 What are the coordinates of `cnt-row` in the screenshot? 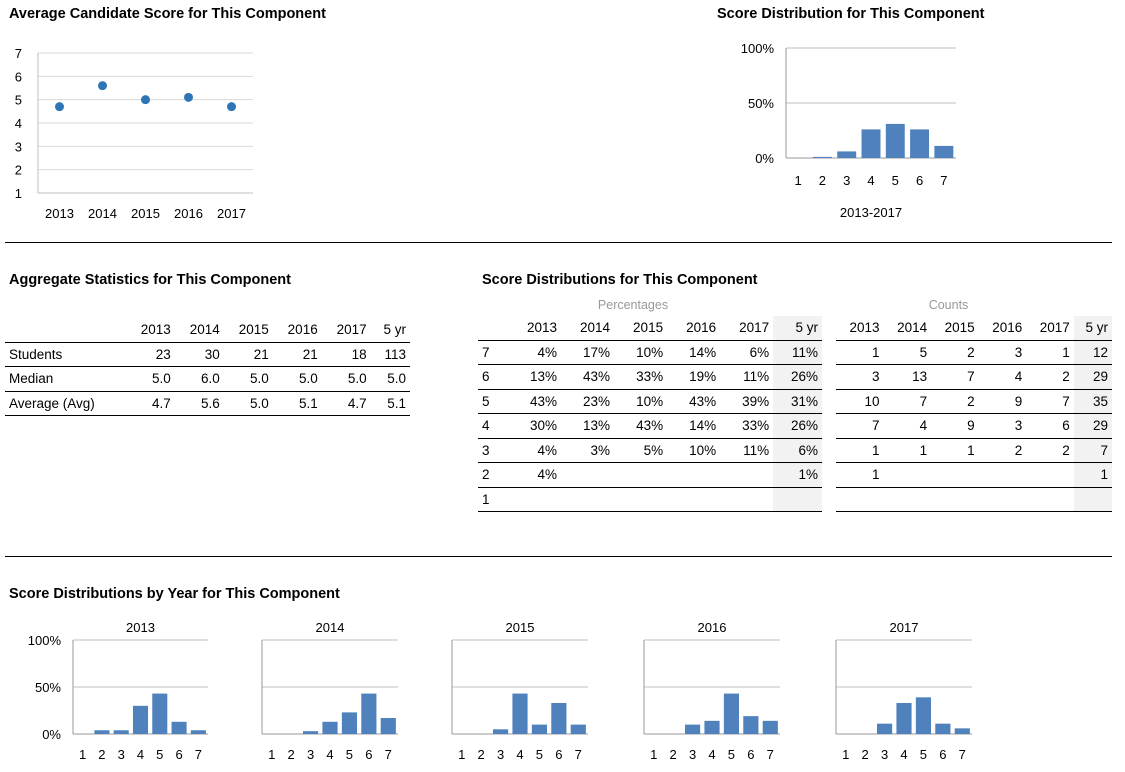 It's located at (974, 499).